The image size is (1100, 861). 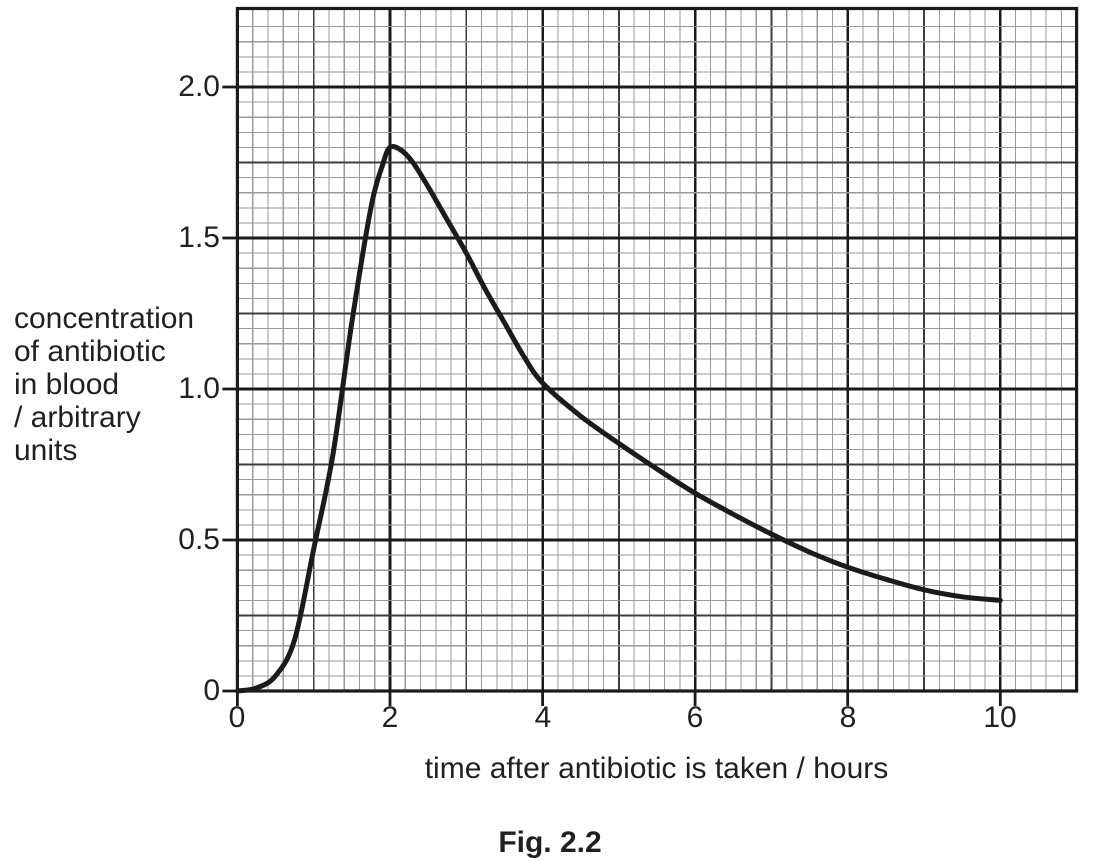 What do you see at coordinates (67, 384) in the screenshot?
I see `y-axis-label-line: in blood` at bounding box center [67, 384].